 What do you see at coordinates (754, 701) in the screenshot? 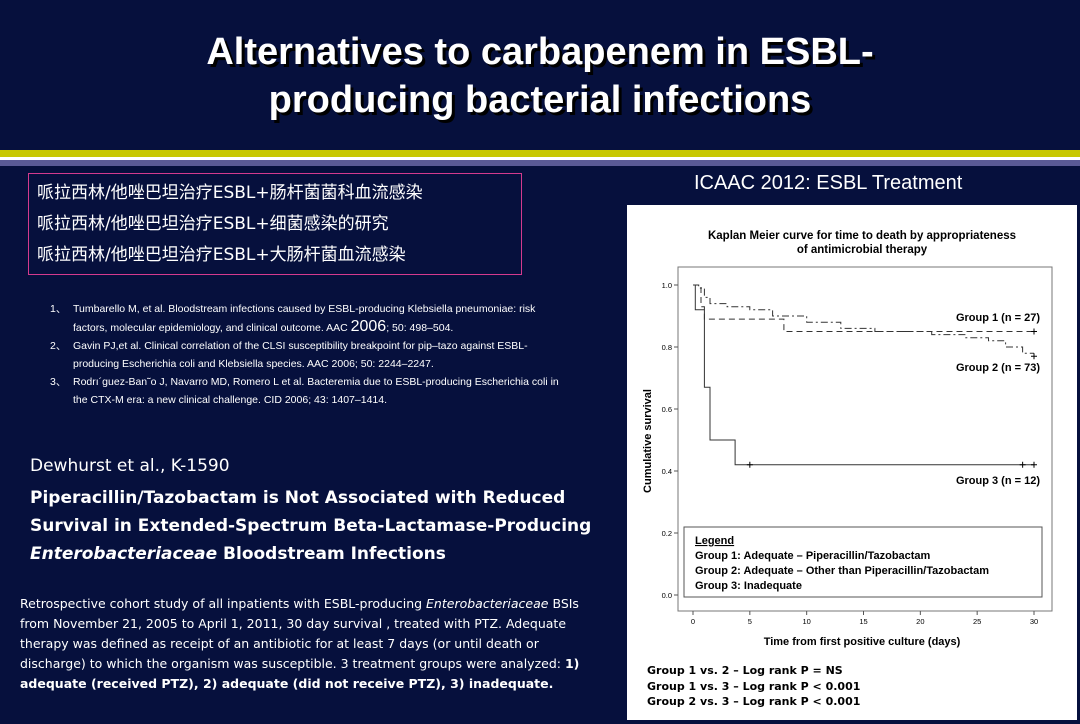
I see `logrank-line: Group 2 vs. 3 – Log rank P < 0.001` at bounding box center [754, 701].